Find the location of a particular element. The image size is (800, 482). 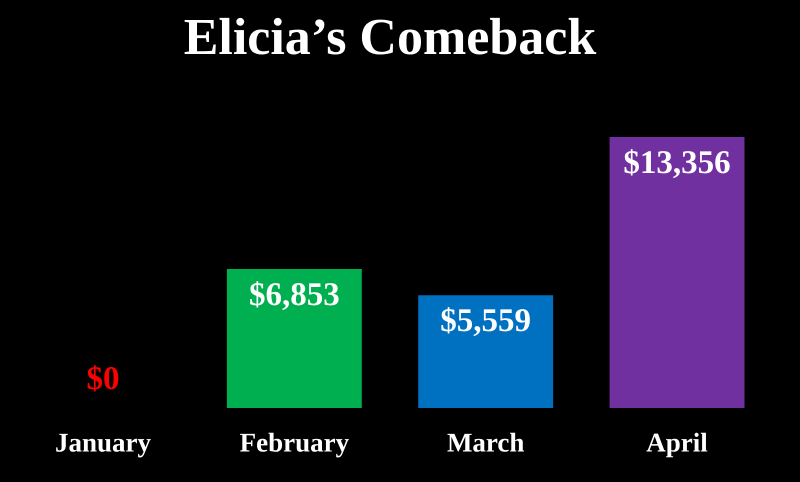

x-tick-label: January is located at coordinates (103, 443).